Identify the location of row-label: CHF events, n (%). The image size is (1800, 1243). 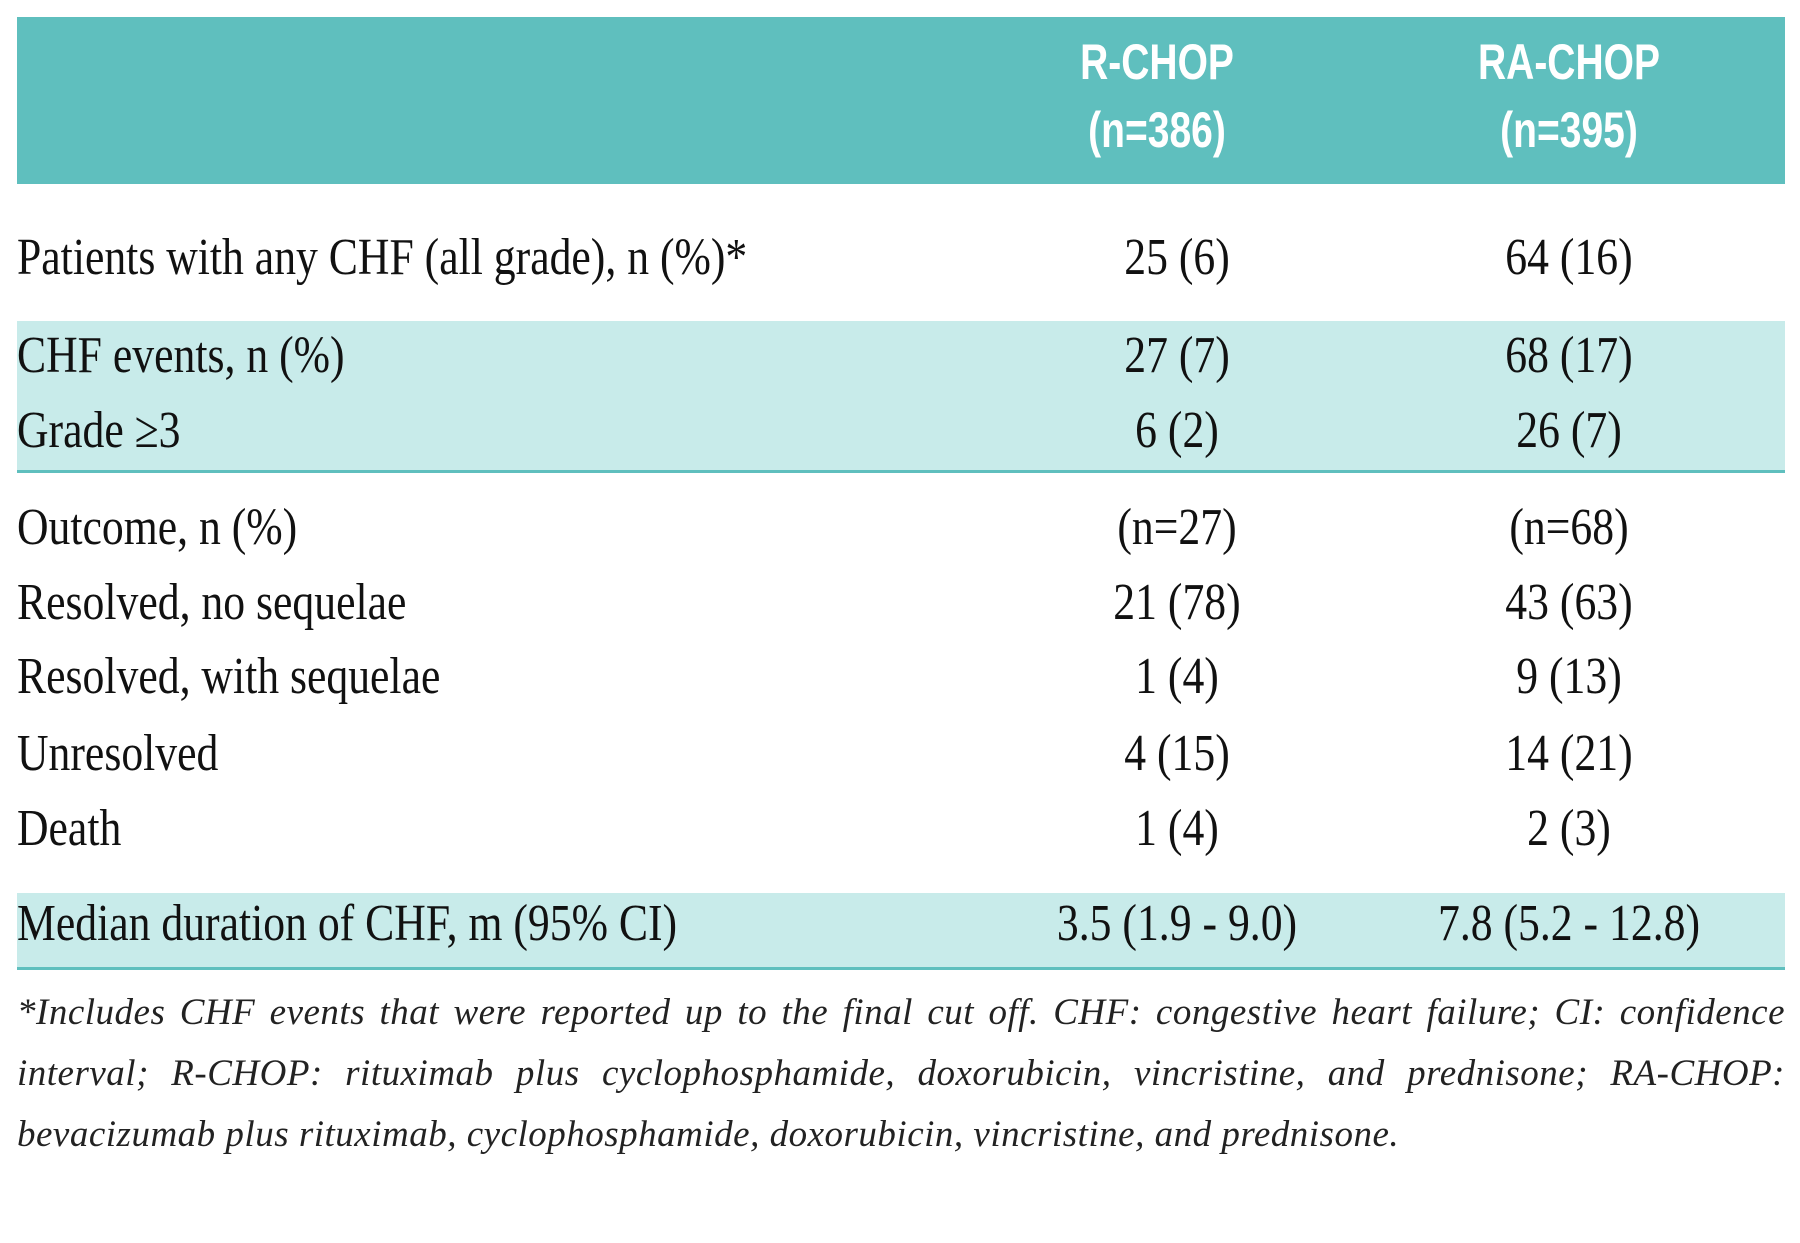
(181, 355).